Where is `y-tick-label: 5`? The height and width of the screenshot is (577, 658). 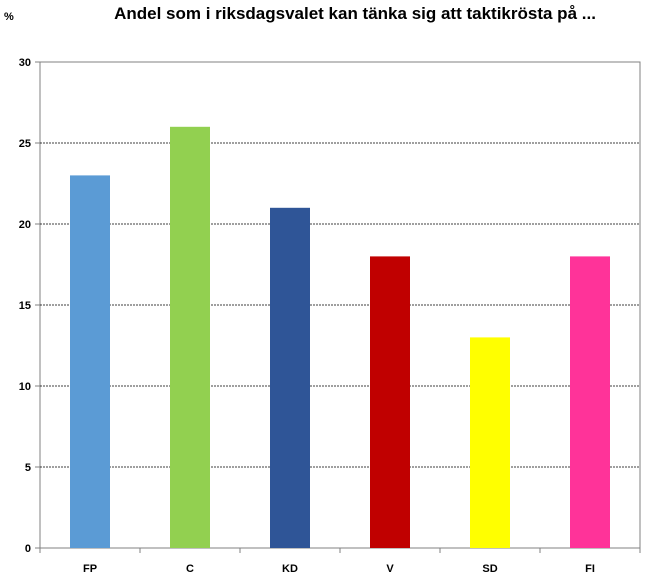
y-tick-label: 5 is located at coordinates (28, 468).